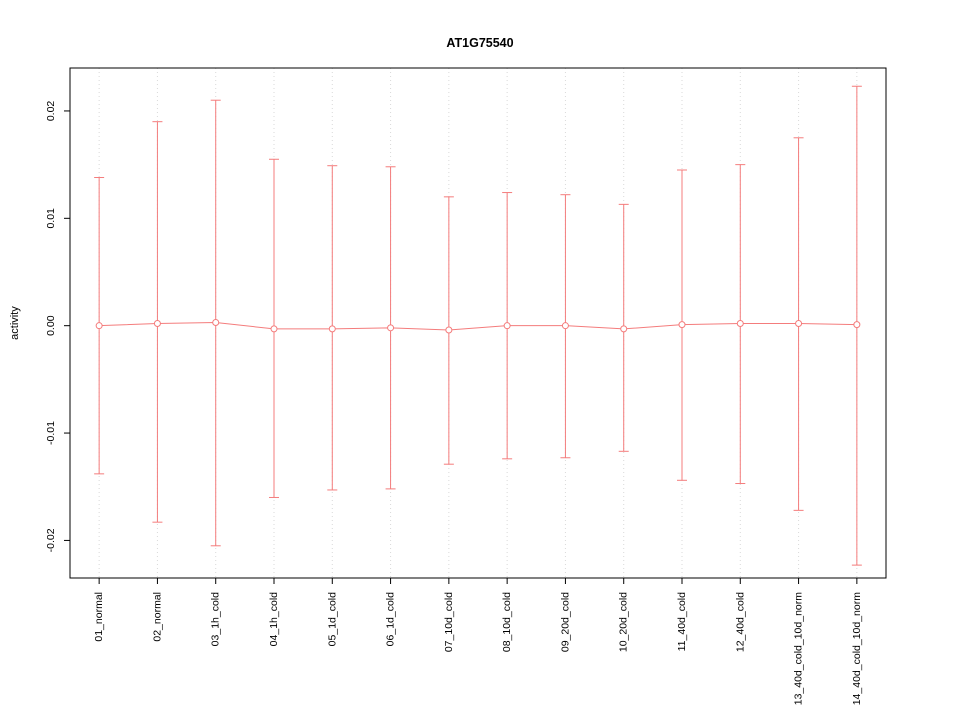 The image size is (960, 720). Describe the element at coordinates (332, 619) in the screenshot. I see `x-tick-label: 05_1d_cold` at that location.